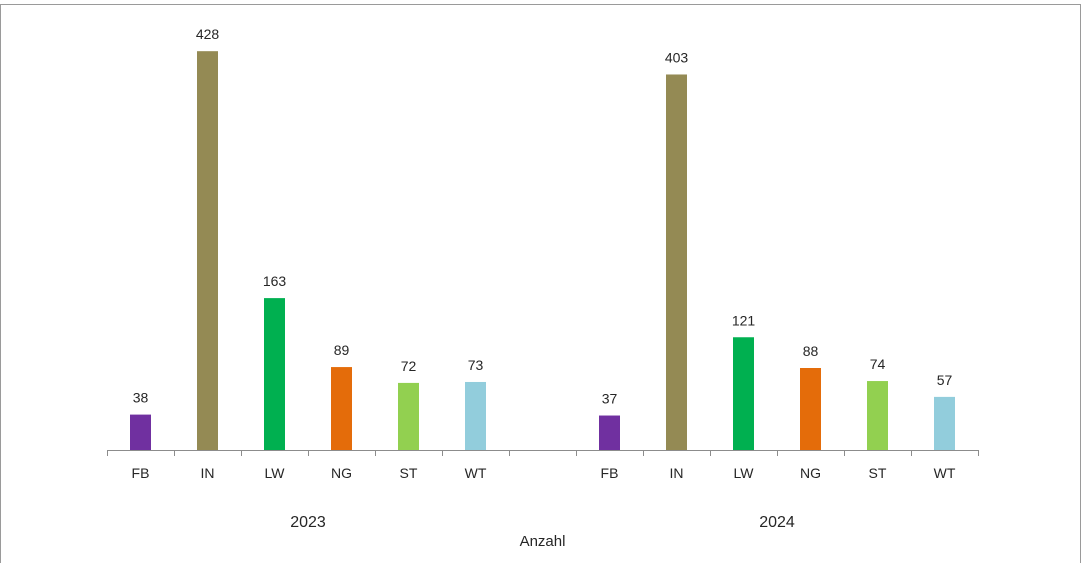 The width and height of the screenshot is (1082, 563). I want to click on data-label-2024-fb: 37, so click(610, 399).